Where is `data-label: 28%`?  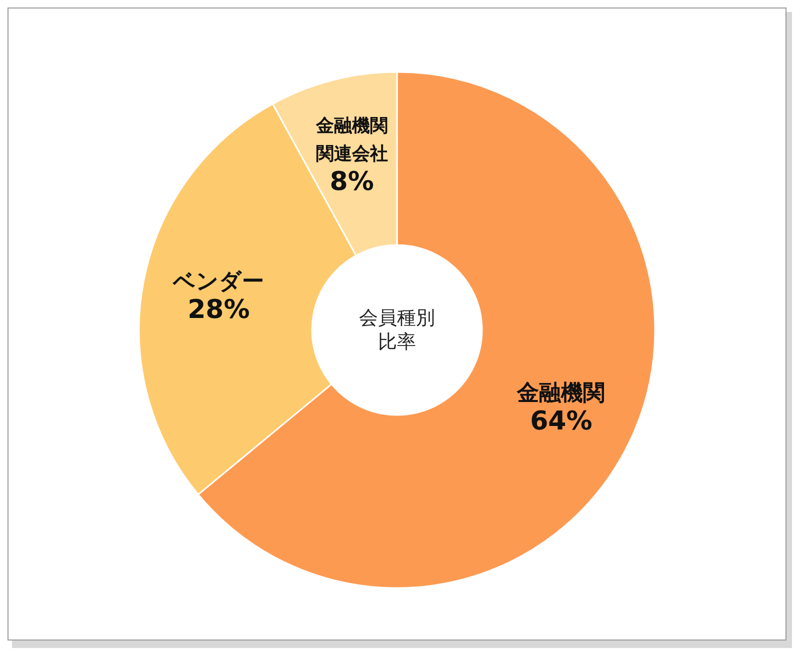
data-label: 28% is located at coordinates (219, 309).